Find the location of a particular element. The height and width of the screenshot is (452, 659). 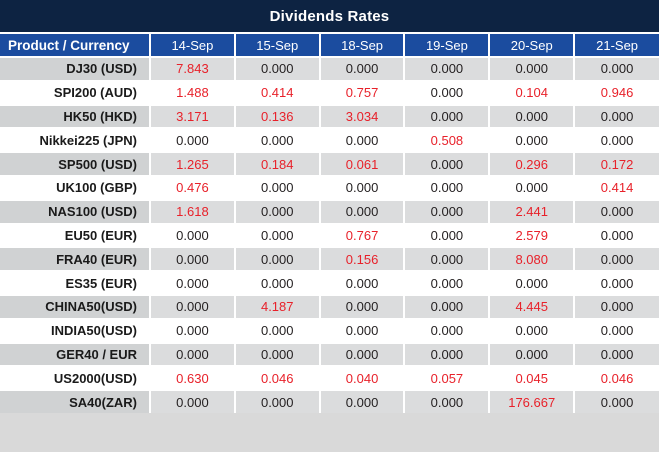

product-cell: CHINA50(USD) is located at coordinates (75, 306).